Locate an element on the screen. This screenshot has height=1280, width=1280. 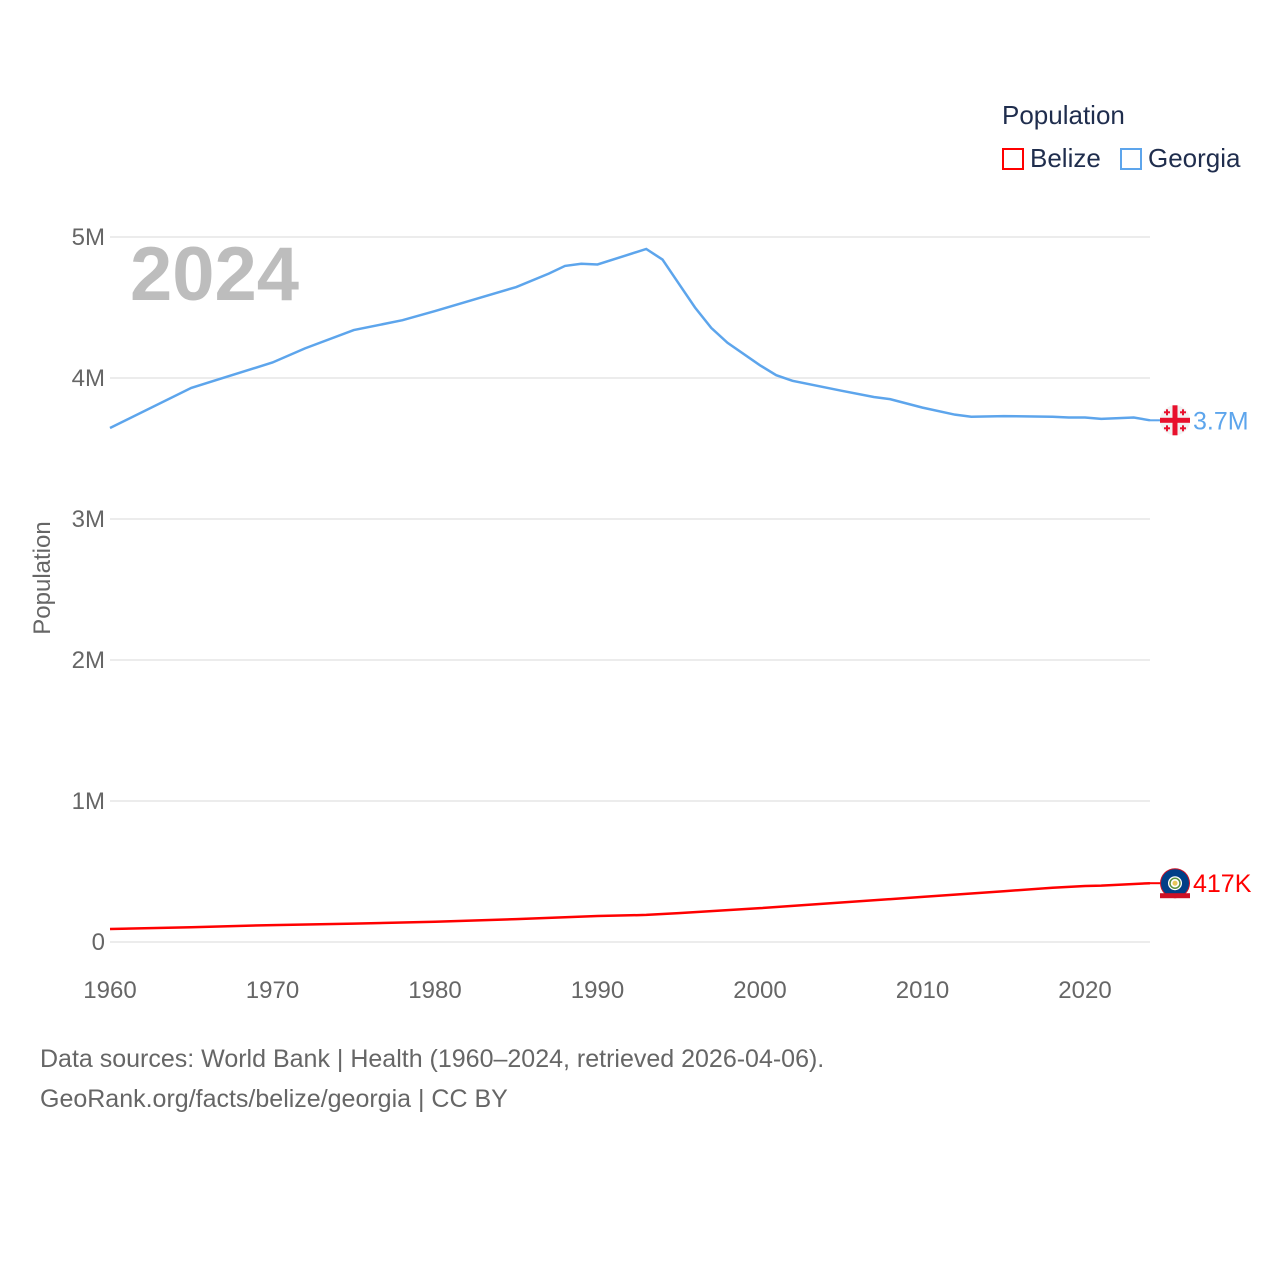
legend-label: Georgia is located at coordinates (1194, 158).